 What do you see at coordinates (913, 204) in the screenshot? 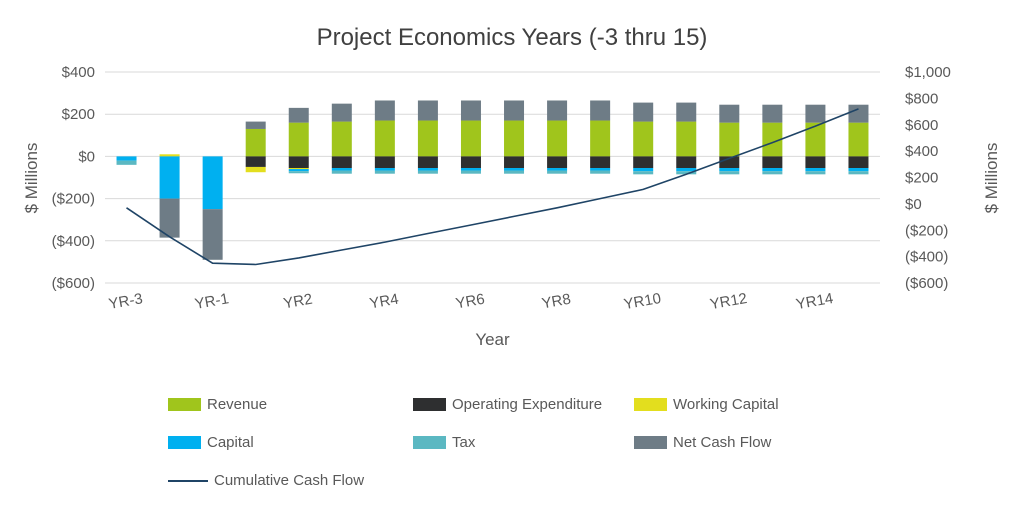
I see `right-axis-tick-label: $0` at bounding box center [913, 204].